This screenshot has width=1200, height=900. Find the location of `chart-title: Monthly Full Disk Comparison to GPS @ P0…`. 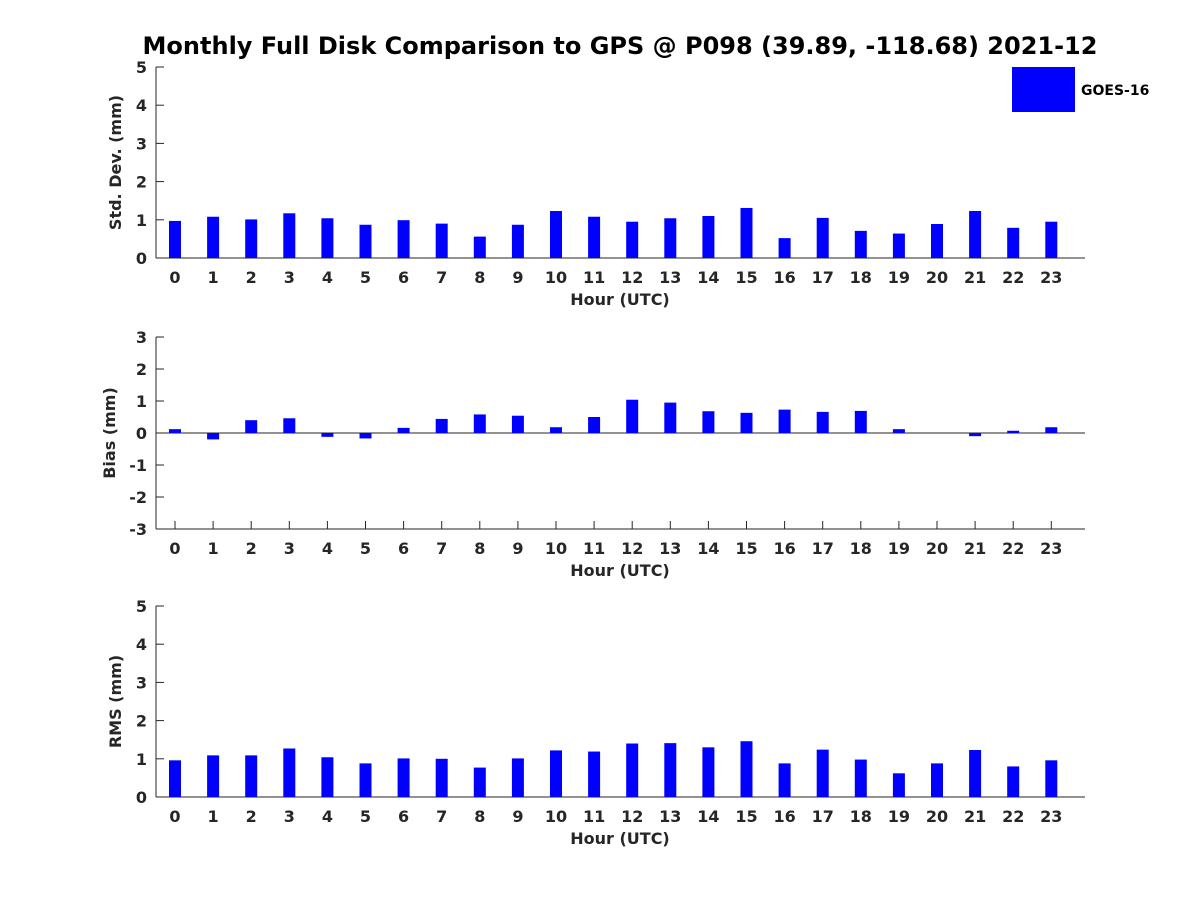

chart-title: Monthly Full Disk Comparison to GPS @ P0… is located at coordinates (620, 46).